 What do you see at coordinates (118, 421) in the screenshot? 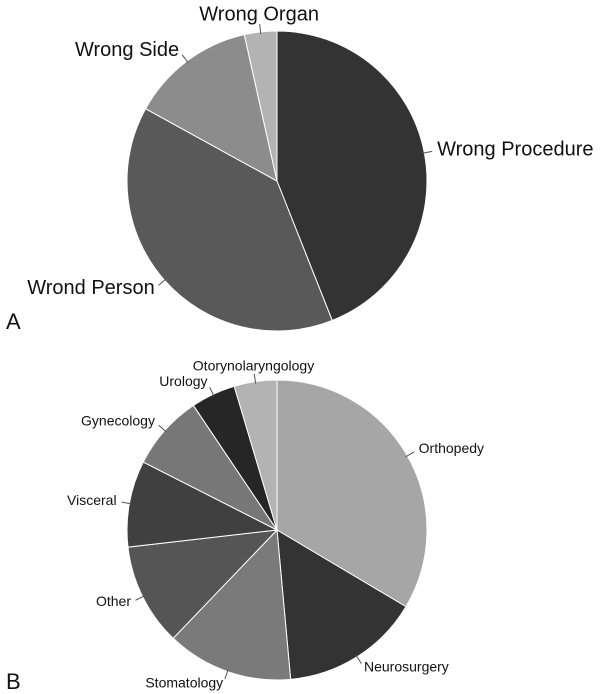
I see `slice-label: Gynecology` at bounding box center [118, 421].